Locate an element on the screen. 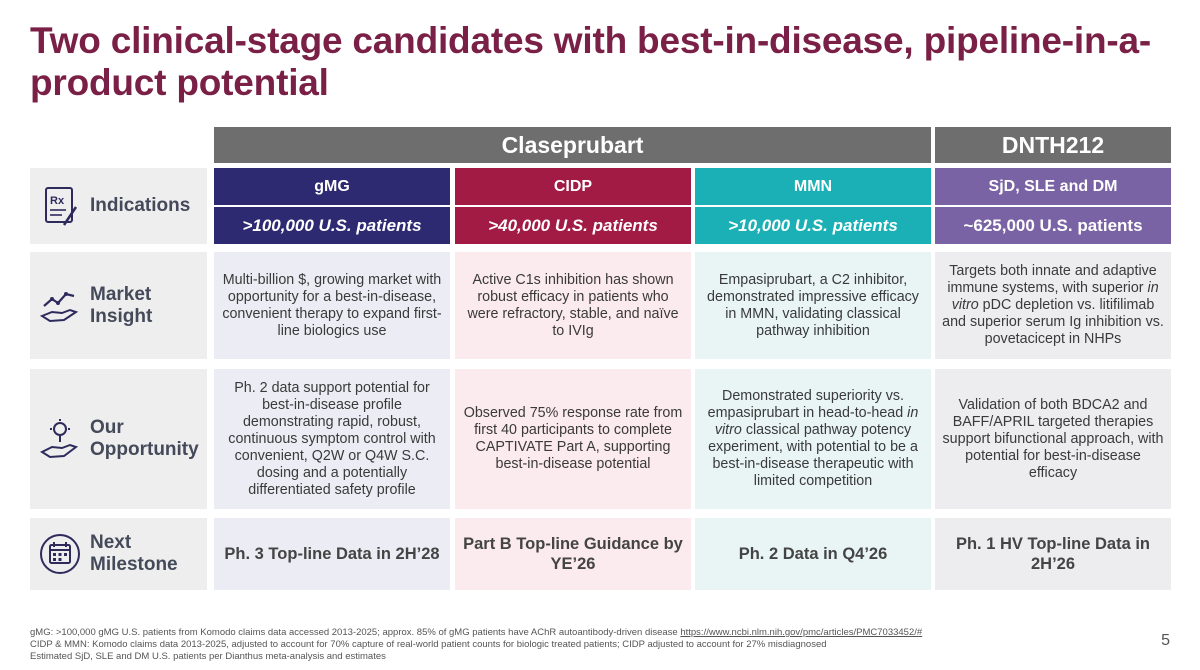 This screenshot has height=670, width=1200. row-label-market-insight: Market Insight is located at coordinates (118, 305).